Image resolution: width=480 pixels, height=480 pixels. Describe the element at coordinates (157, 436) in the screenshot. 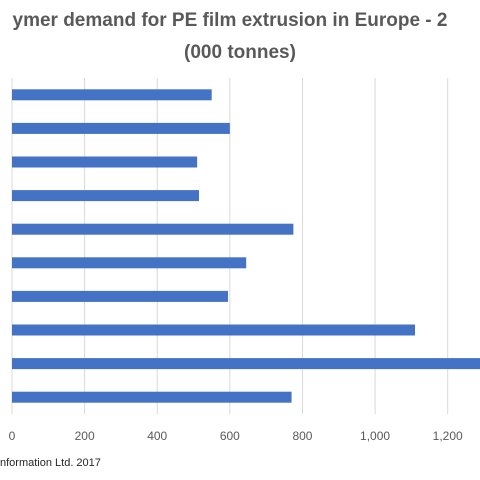

I see `x-tick-label-2: 400` at that location.